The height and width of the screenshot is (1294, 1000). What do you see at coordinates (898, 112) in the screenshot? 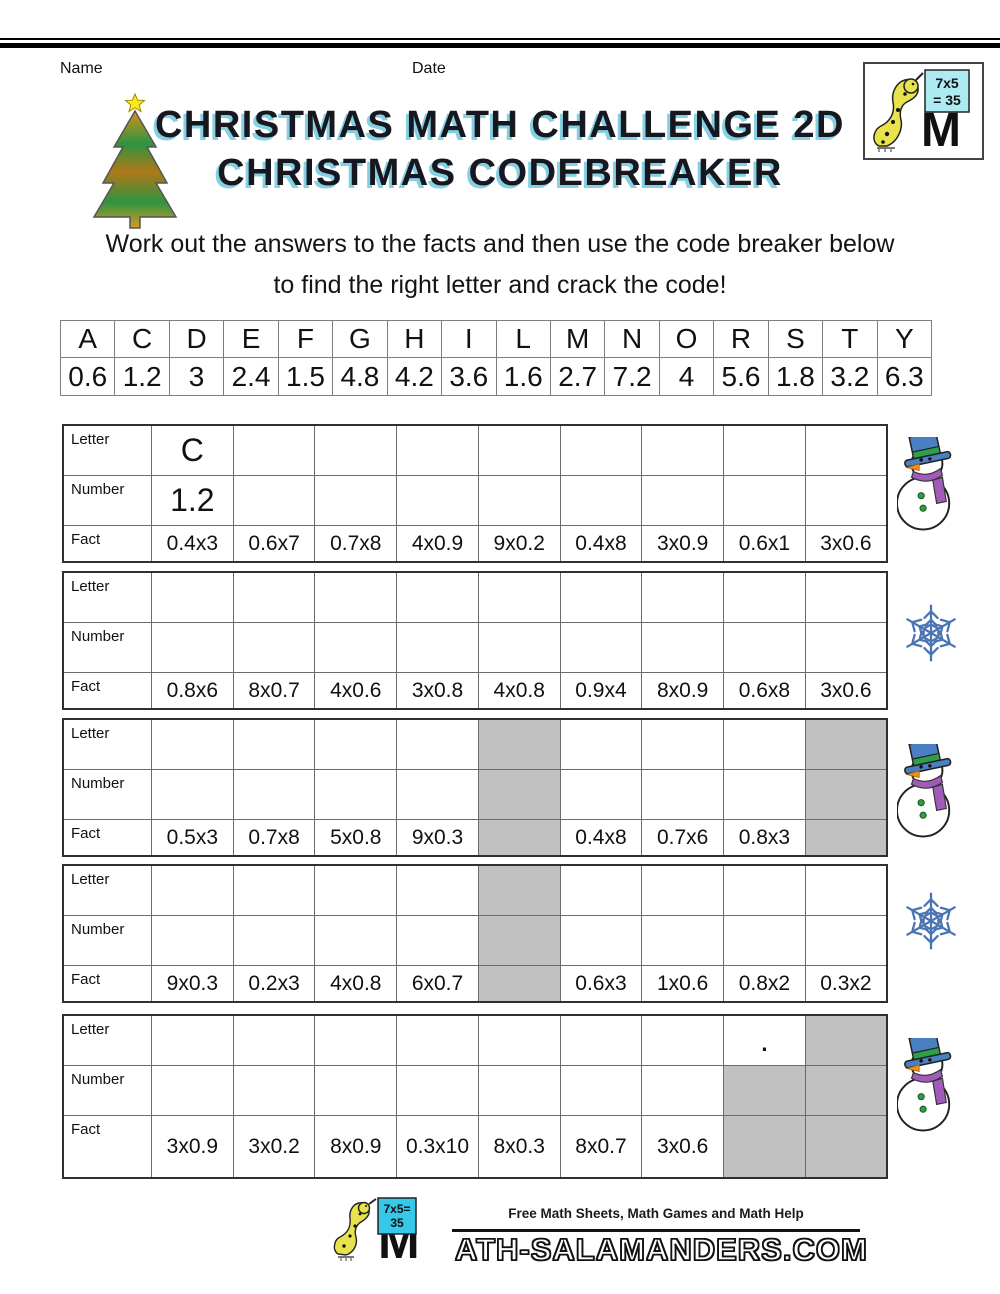
I see `salamander-figure` at bounding box center [898, 112].